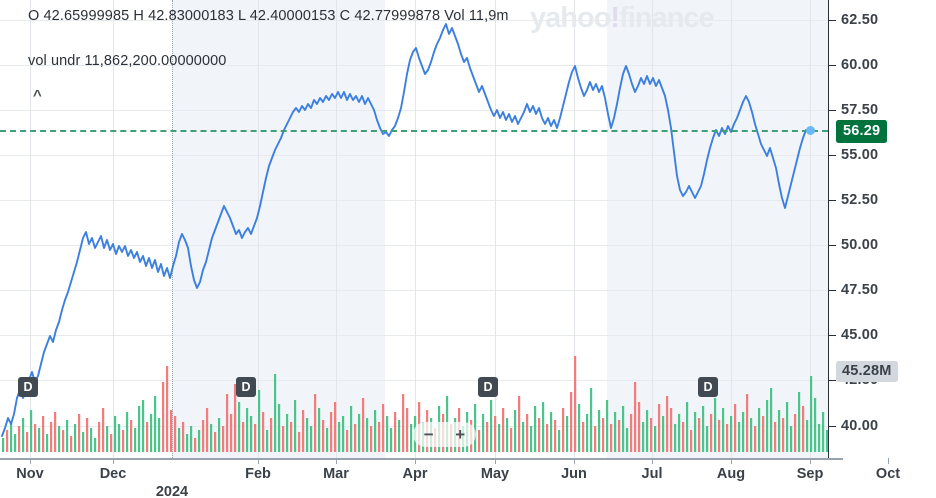 This screenshot has width=936, height=498. Describe the element at coordinates (172, 491) in the screenshot. I see `x-axis-year-label: 2024` at that location.